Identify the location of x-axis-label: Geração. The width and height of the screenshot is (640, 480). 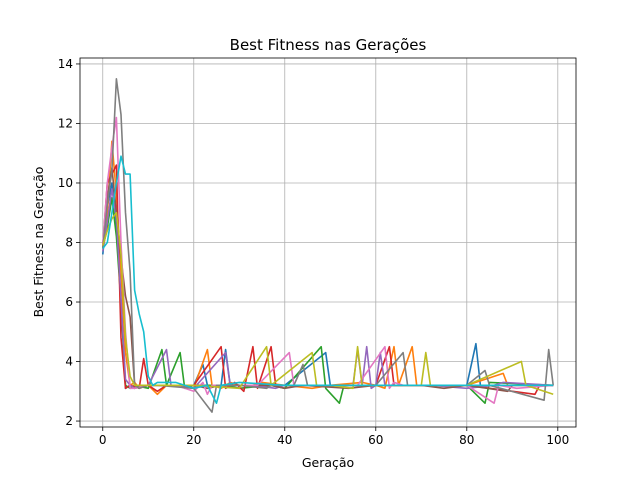
(328, 462).